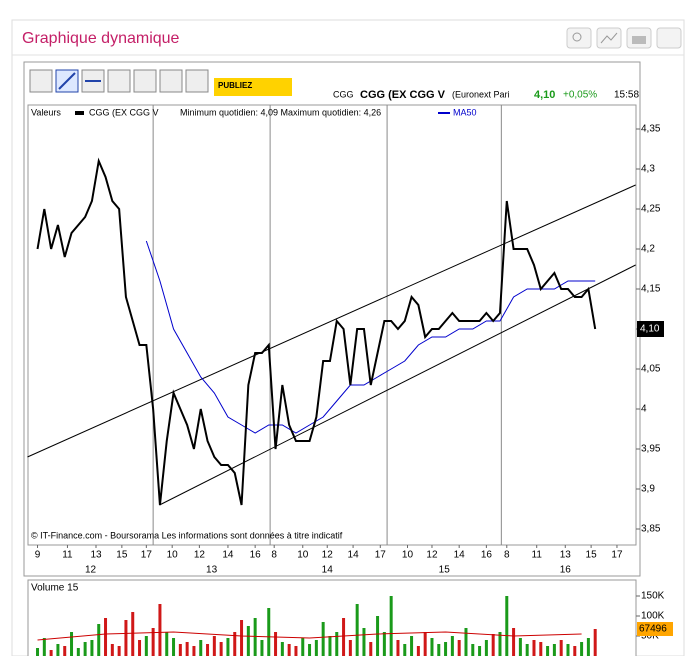 The image size is (686, 661). What do you see at coordinates (197, 81) in the screenshot?
I see `tool-delete` at bounding box center [197, 81].